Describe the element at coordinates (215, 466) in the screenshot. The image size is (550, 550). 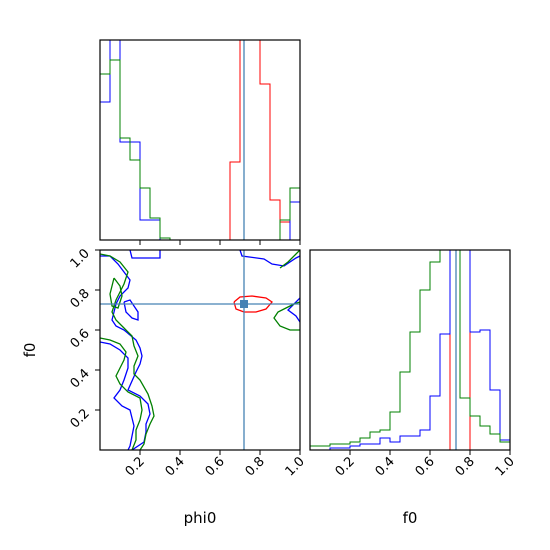
I see `phi0-xtick-label: 0.6` at that location.